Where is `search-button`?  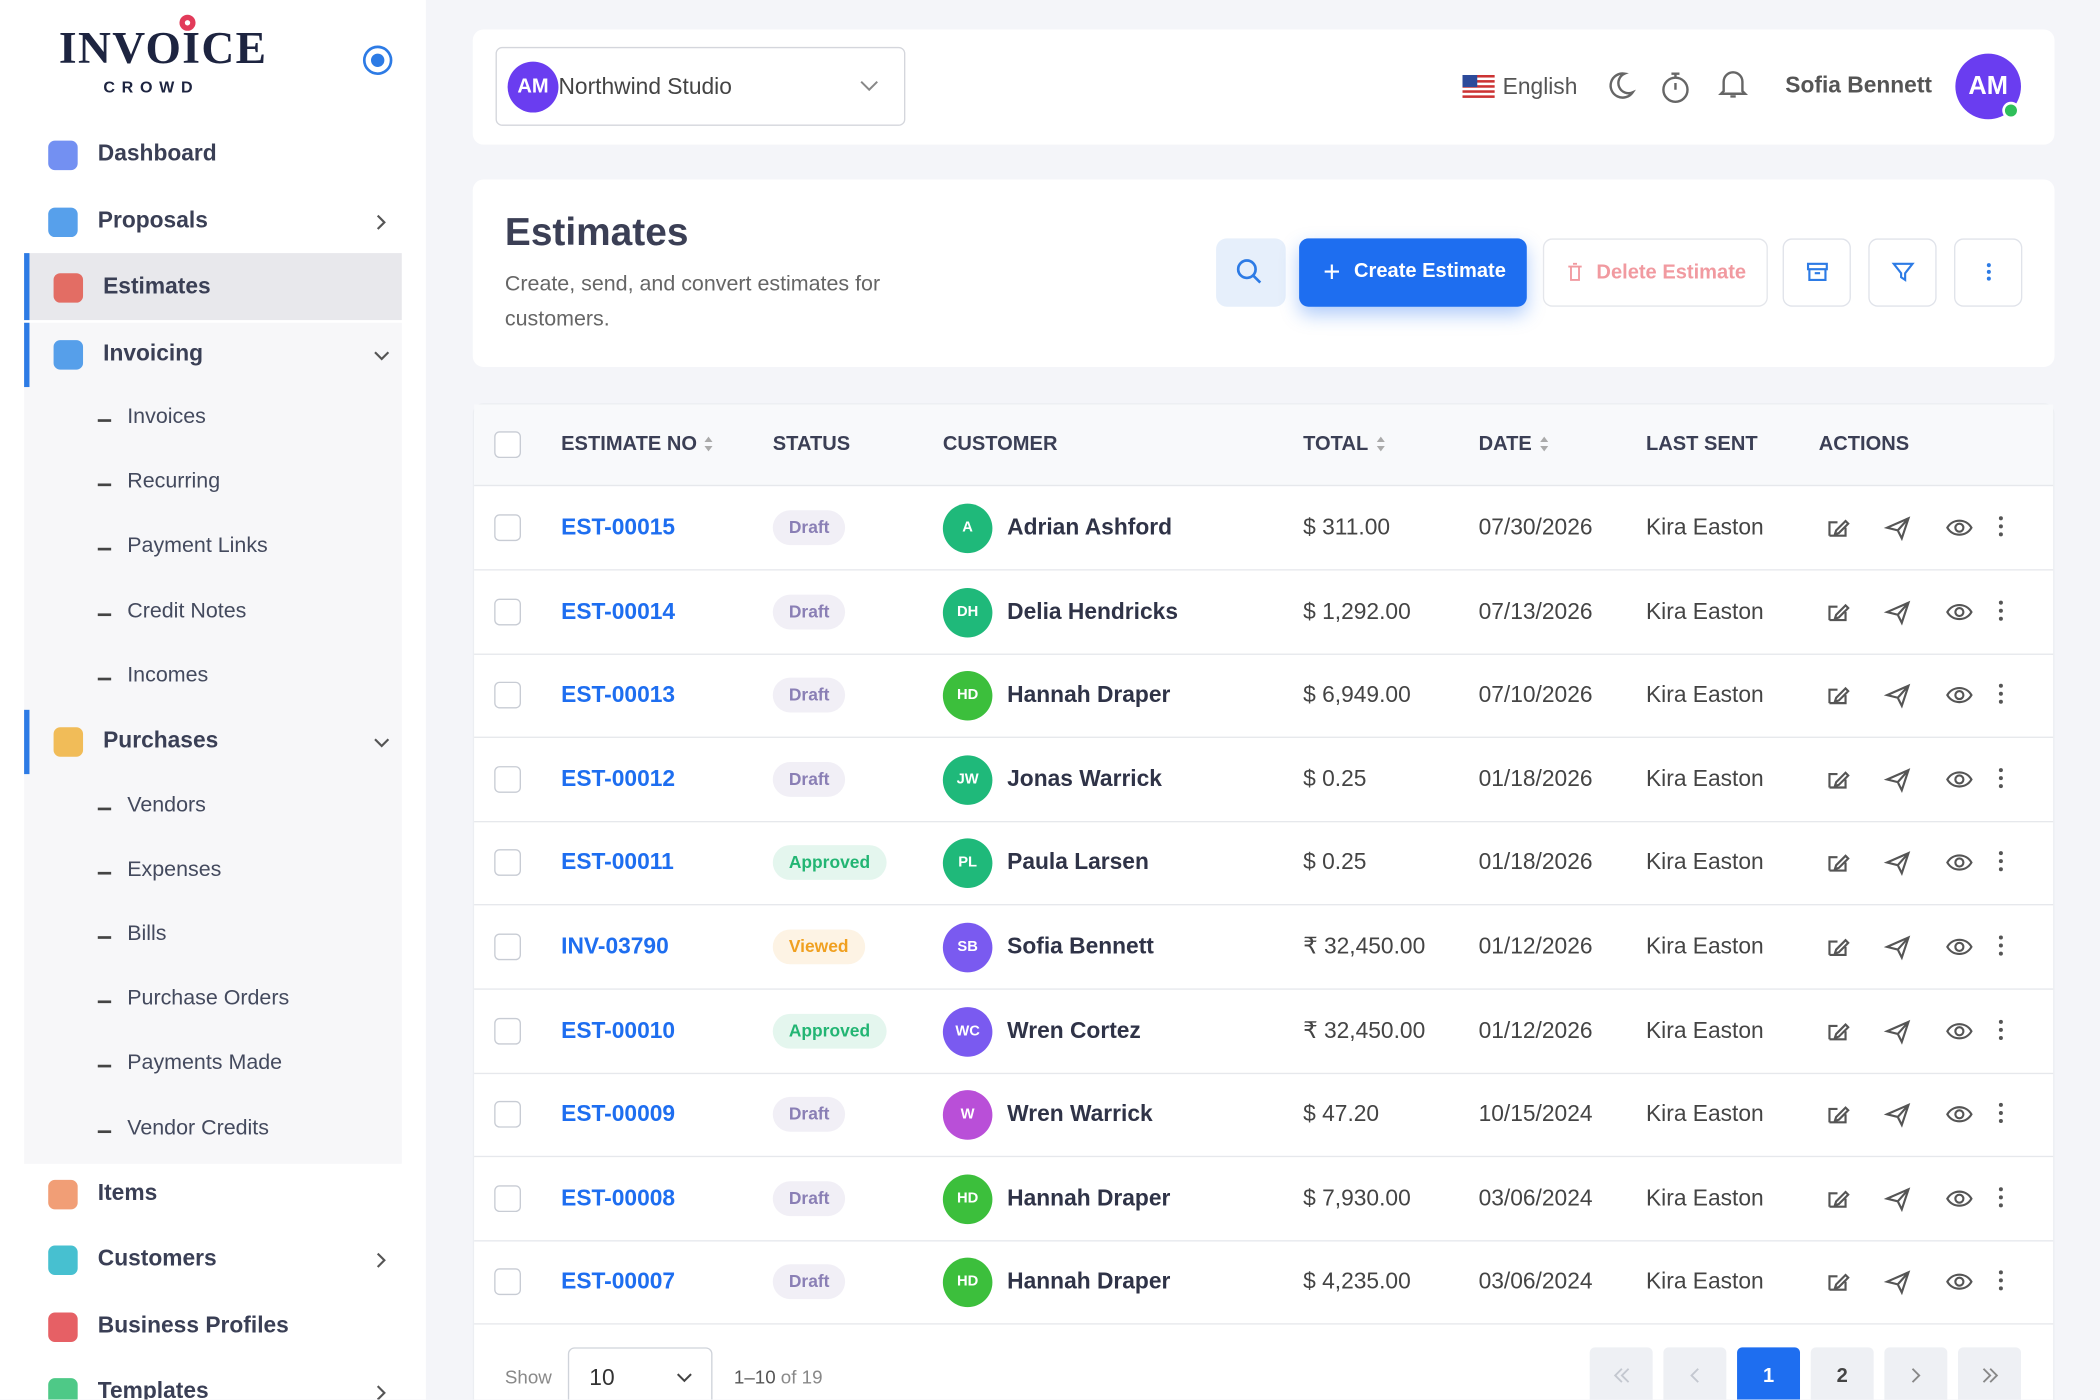 search-button is located at coordinates (1251, 272).